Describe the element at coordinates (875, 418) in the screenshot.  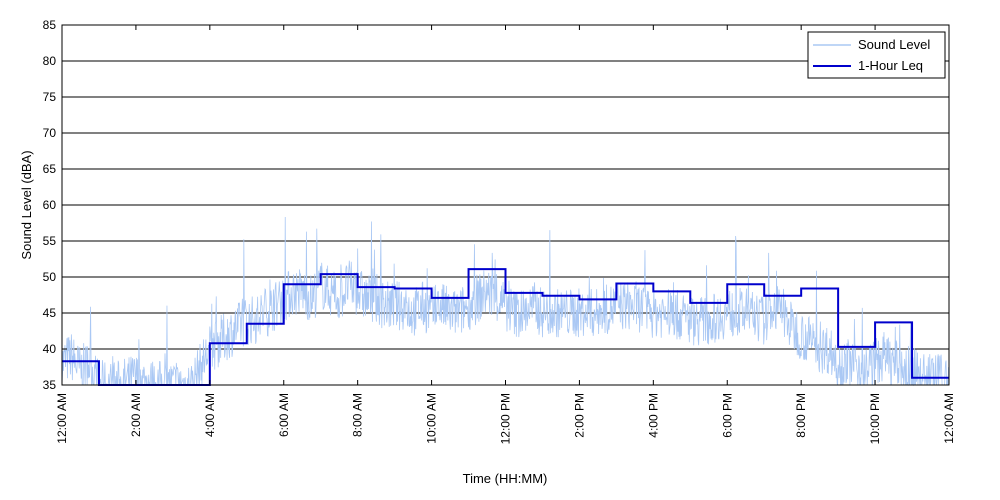
I see `x-tick-label: 10:00 PM` at that location.